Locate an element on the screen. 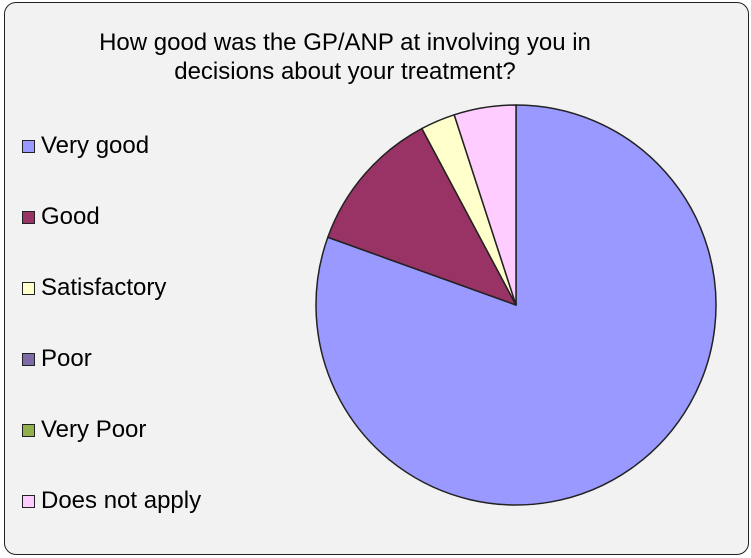 The width and height of the screenshot is (751, 558). legend-swatch-poor is located at coordinates (28, 359).